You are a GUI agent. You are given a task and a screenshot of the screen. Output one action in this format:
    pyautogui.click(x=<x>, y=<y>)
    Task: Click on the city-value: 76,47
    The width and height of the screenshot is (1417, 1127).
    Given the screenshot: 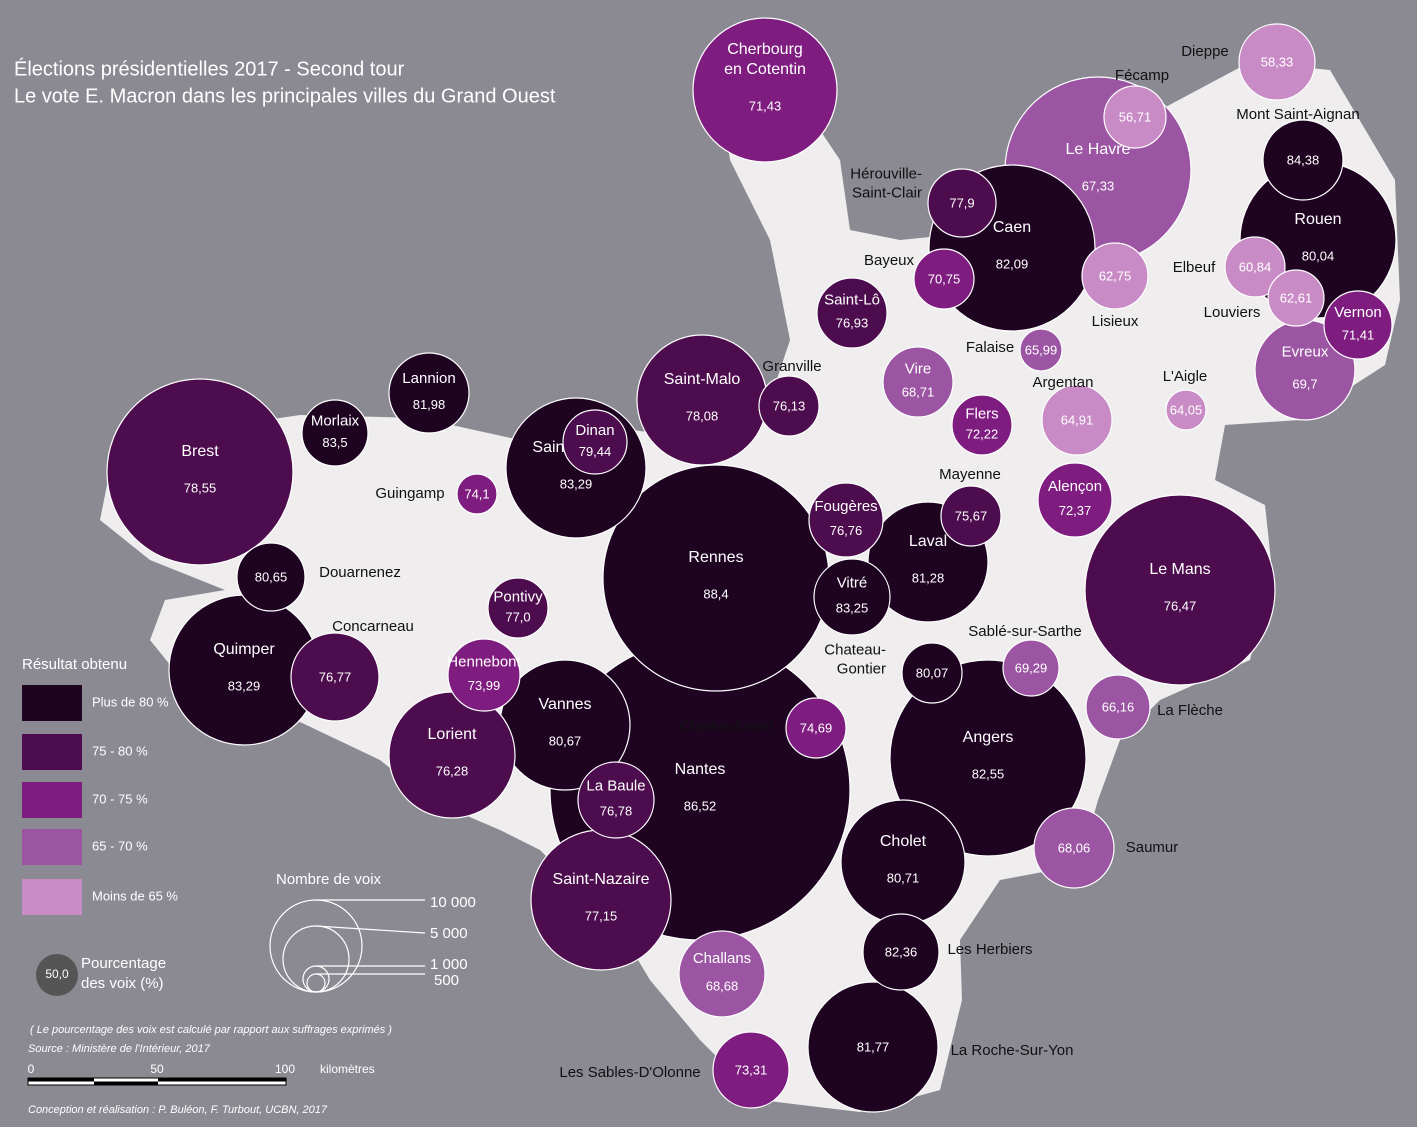 What is the action you would take?
    pyautogui.click(x=1180, y=605)
    